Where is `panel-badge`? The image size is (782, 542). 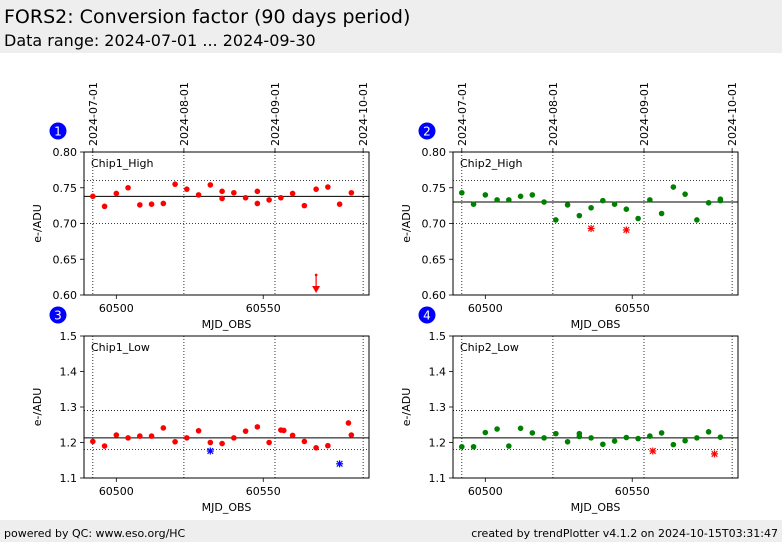 panel-badge is located at coordinates (58, 315).